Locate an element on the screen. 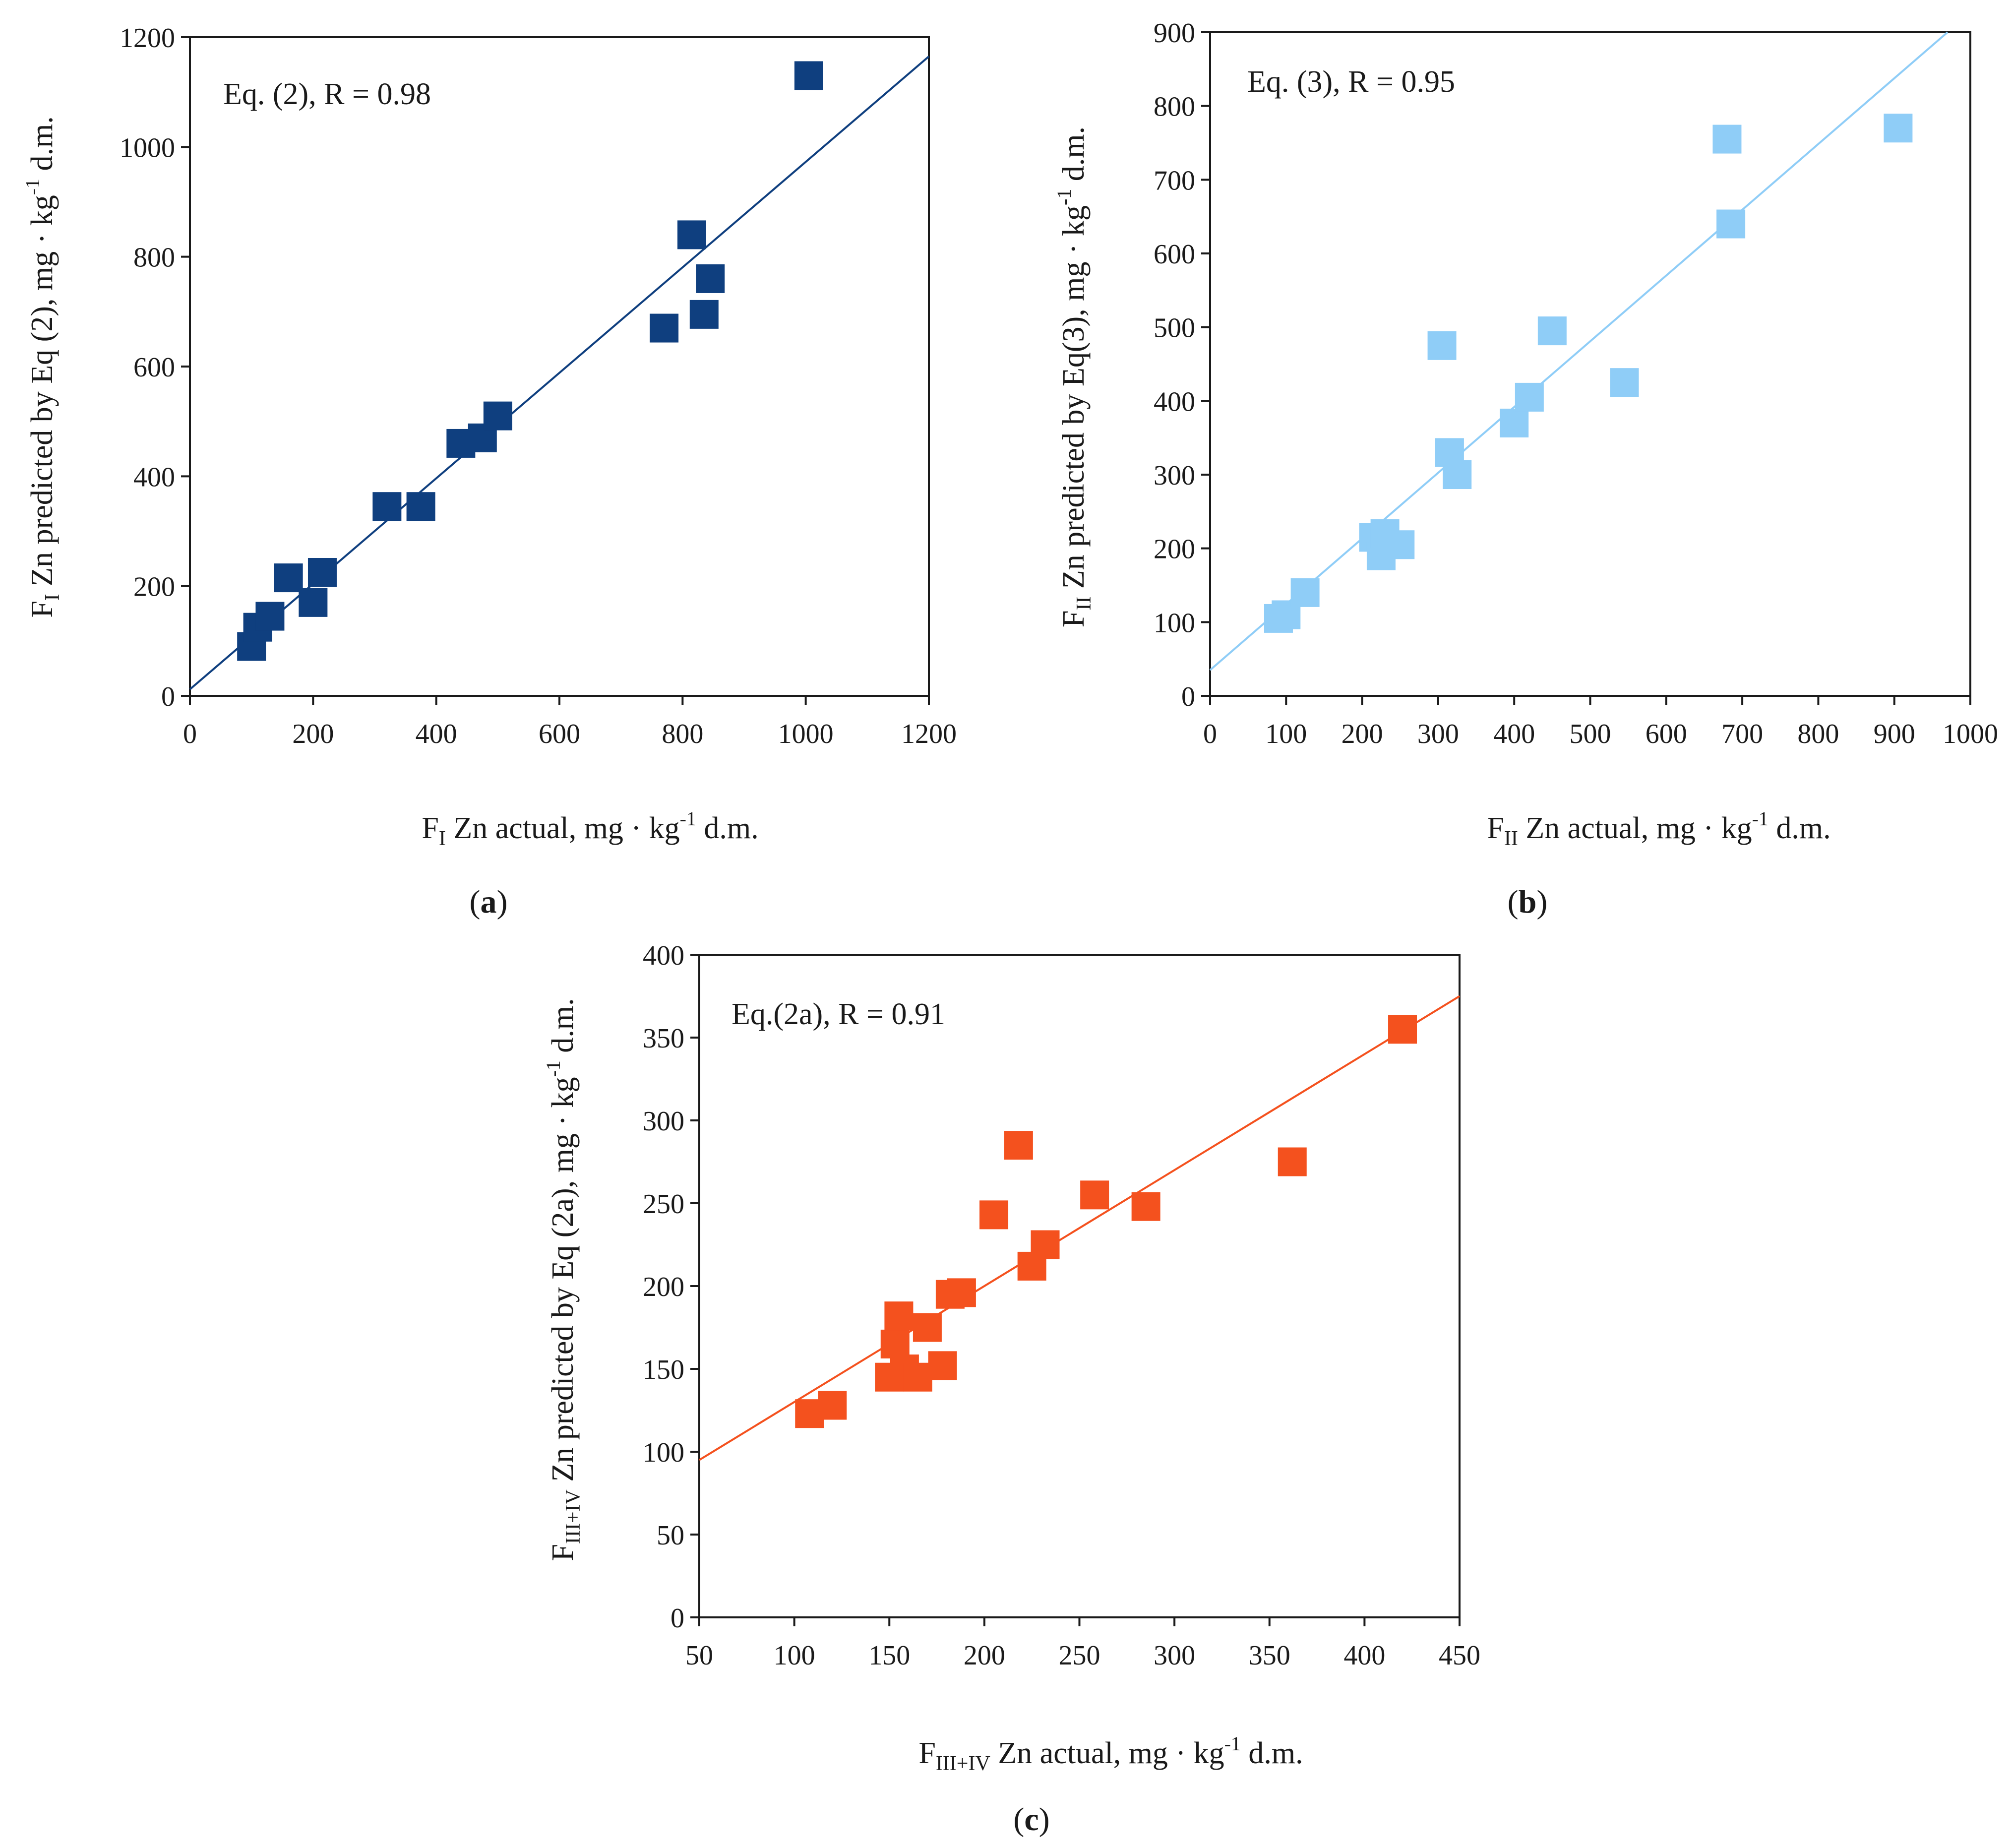 The image size is (2013, 1848). chart-a-xlabel-sup: -1 is located at coordinates (688, 818).